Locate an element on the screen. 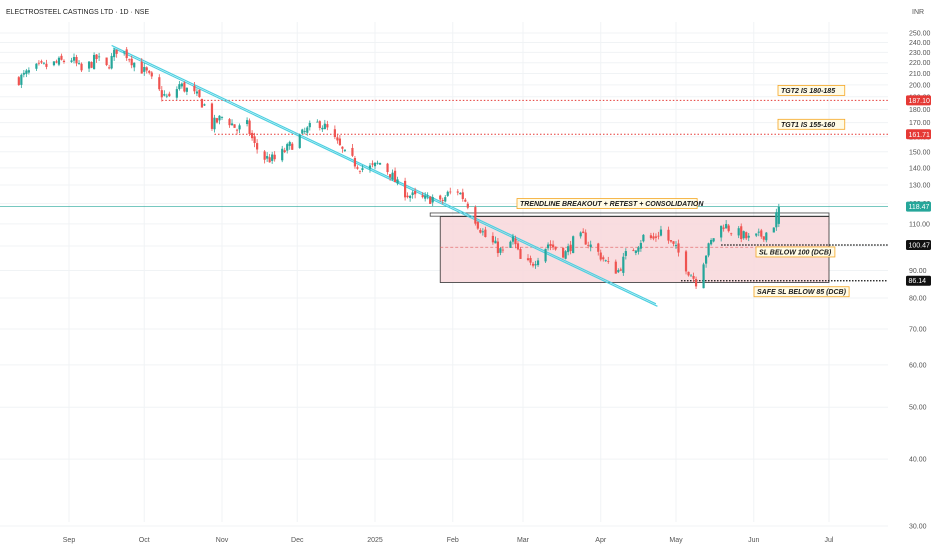 Image resolution: width=932 pixels, height=550 pixels. annotation-safe_sl: SAFE SL BELOW 85 (DCB) is located at coordinates (801, 292).